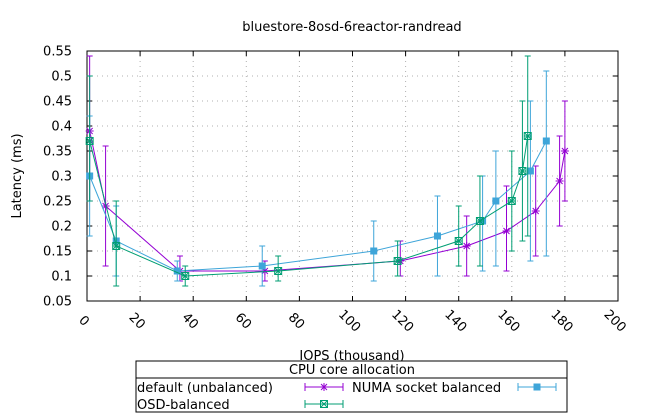 The width and height of the screenshot is (650, 420). I want to click on x-tick-label: 40, so click(190, 321).